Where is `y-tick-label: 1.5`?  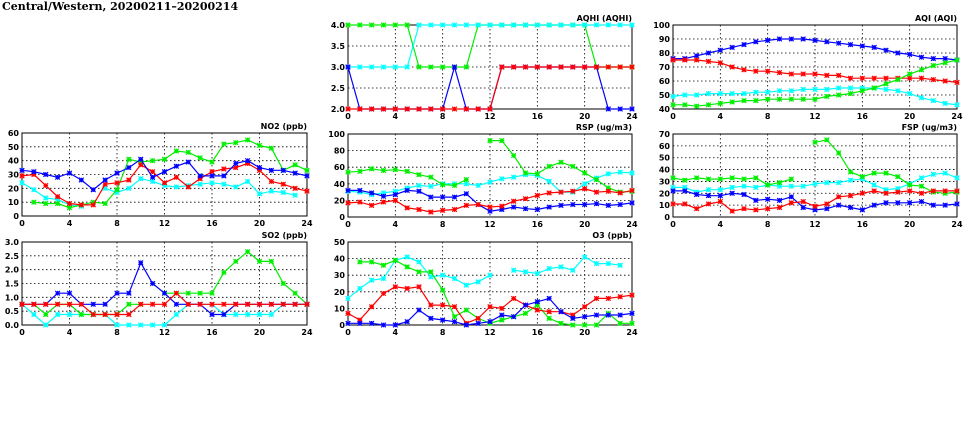
y-tick-label: 1.5 is located at coordinates (12, 284).